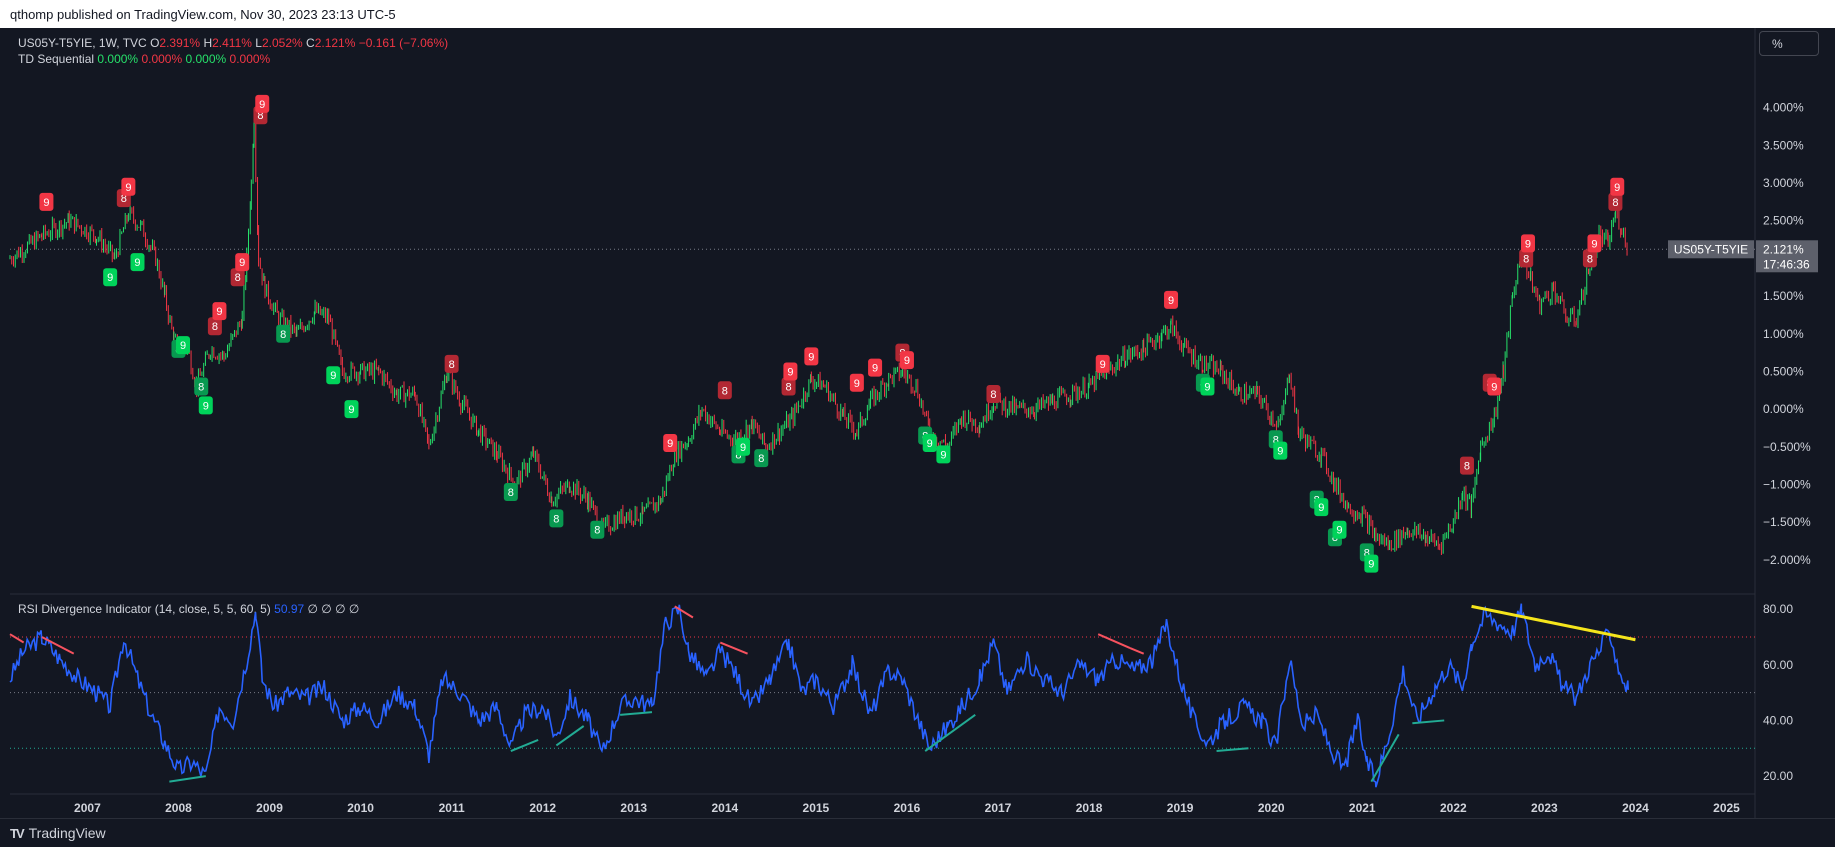  I want to click on time-tick-label: 2015, so click(816, 808).